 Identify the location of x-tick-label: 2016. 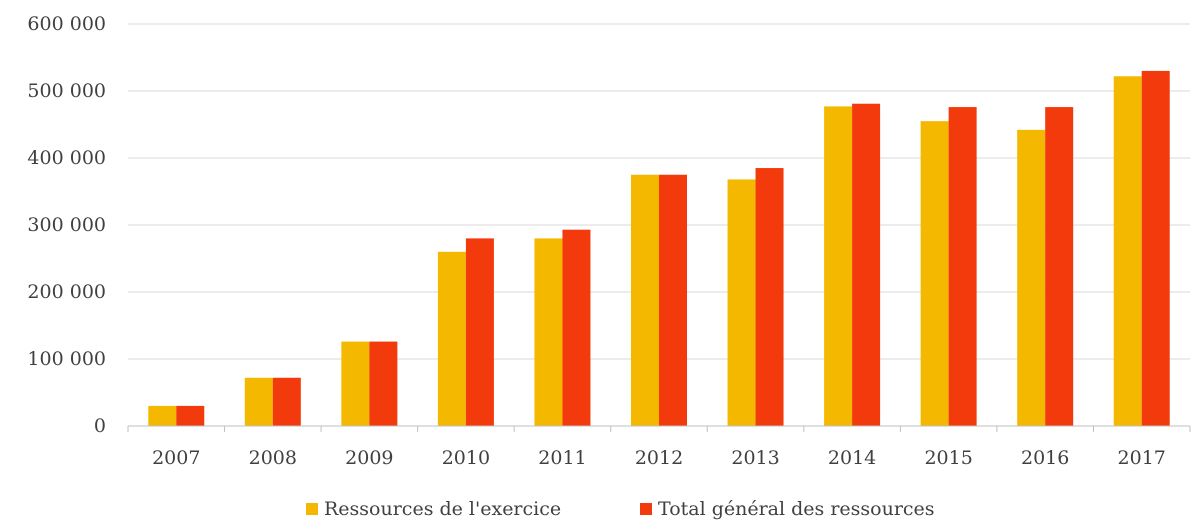
(1045, 458).